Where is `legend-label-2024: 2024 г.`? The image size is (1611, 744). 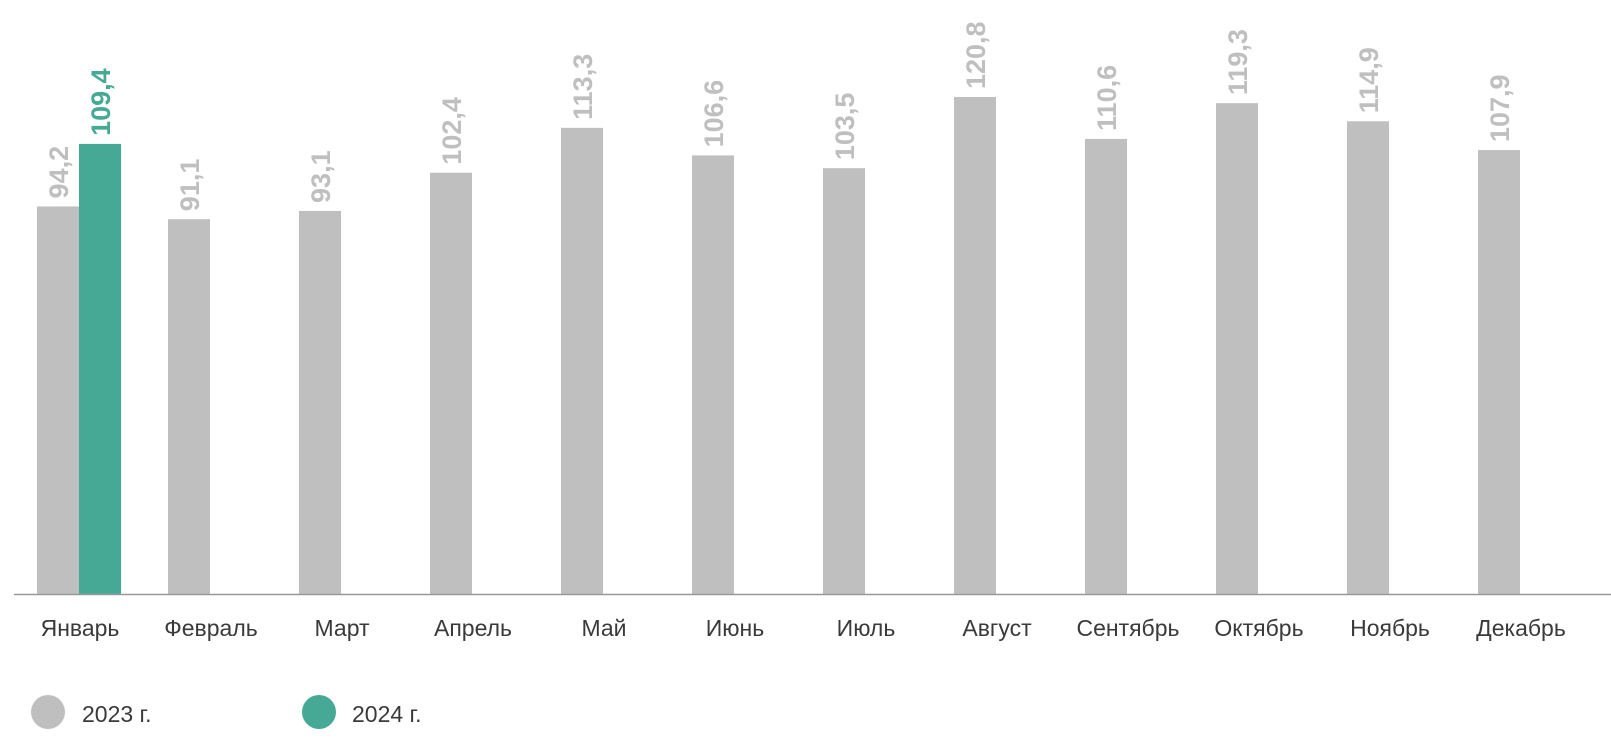
legend-label-2024: 2024 г. is located at coordinates (387, 714).